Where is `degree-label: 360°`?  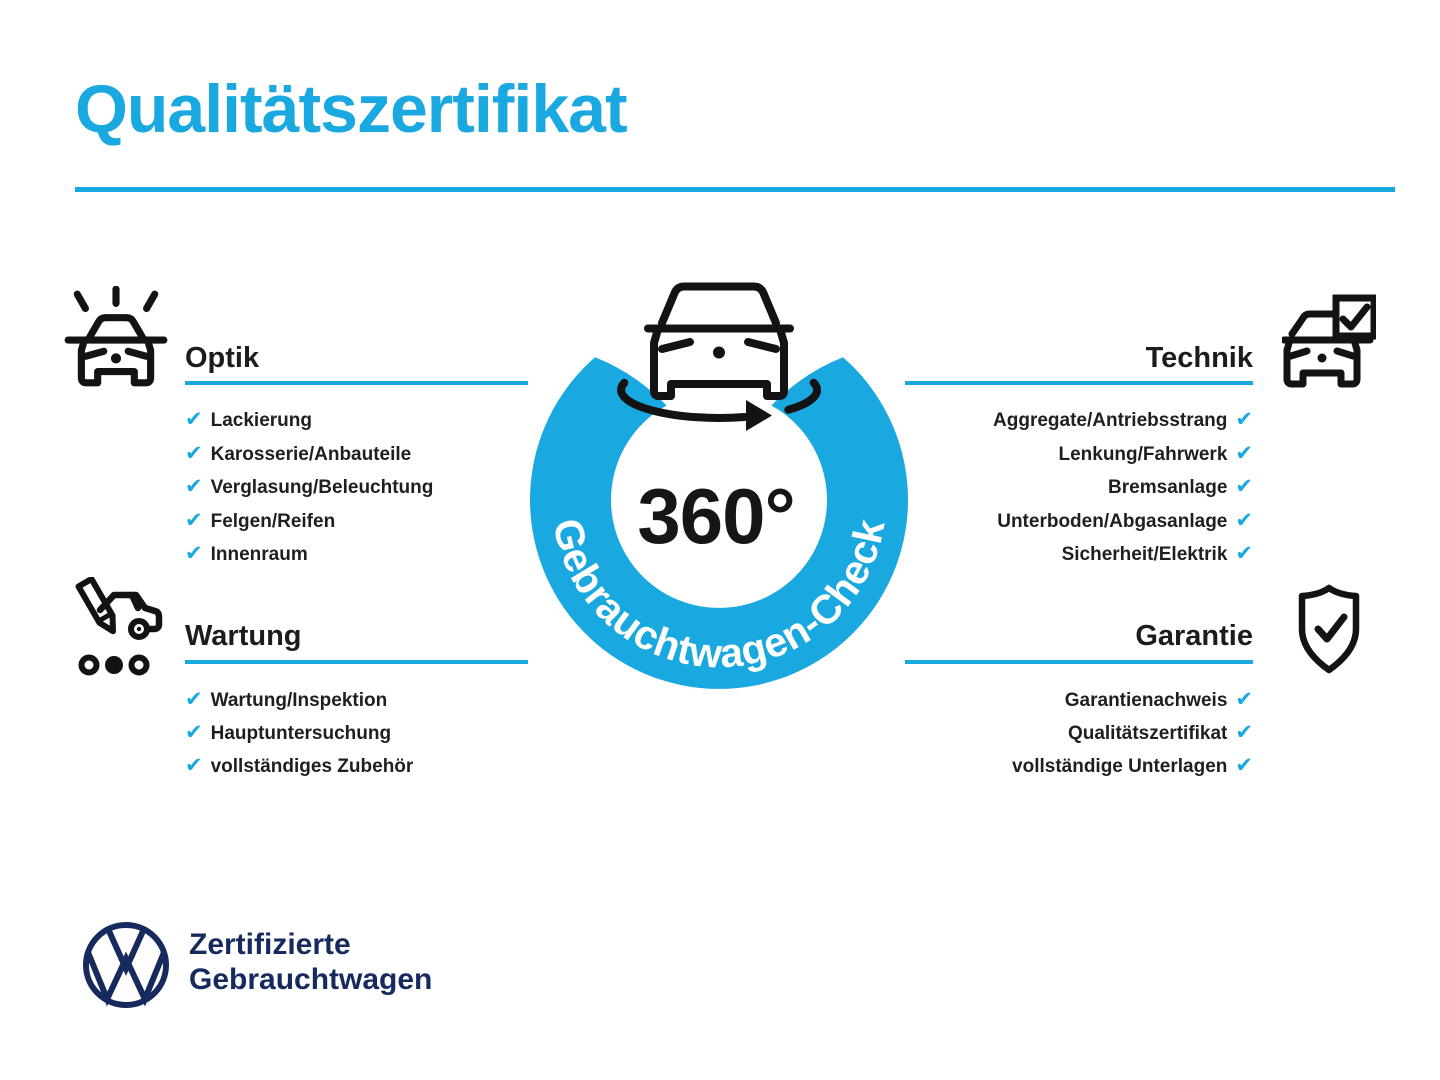
degree-label: 360° is located at coordinates (715, 516).